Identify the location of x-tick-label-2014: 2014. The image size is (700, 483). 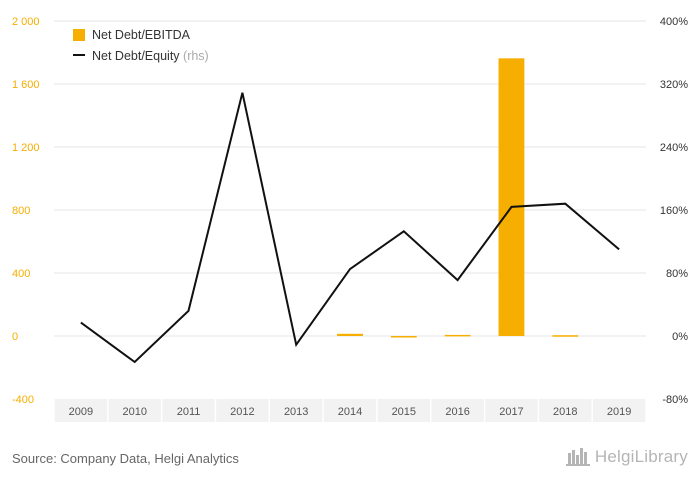
(350, 412).